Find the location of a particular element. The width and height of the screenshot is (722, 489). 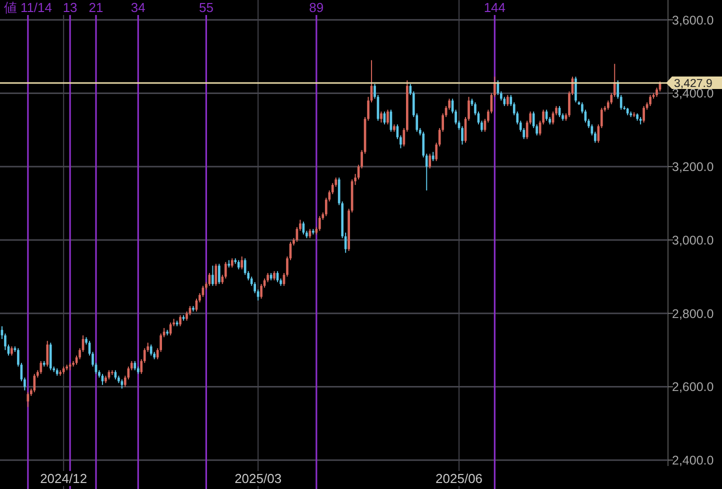

y-tick-label: 3,000.0 is located at coordinates (693, 240).